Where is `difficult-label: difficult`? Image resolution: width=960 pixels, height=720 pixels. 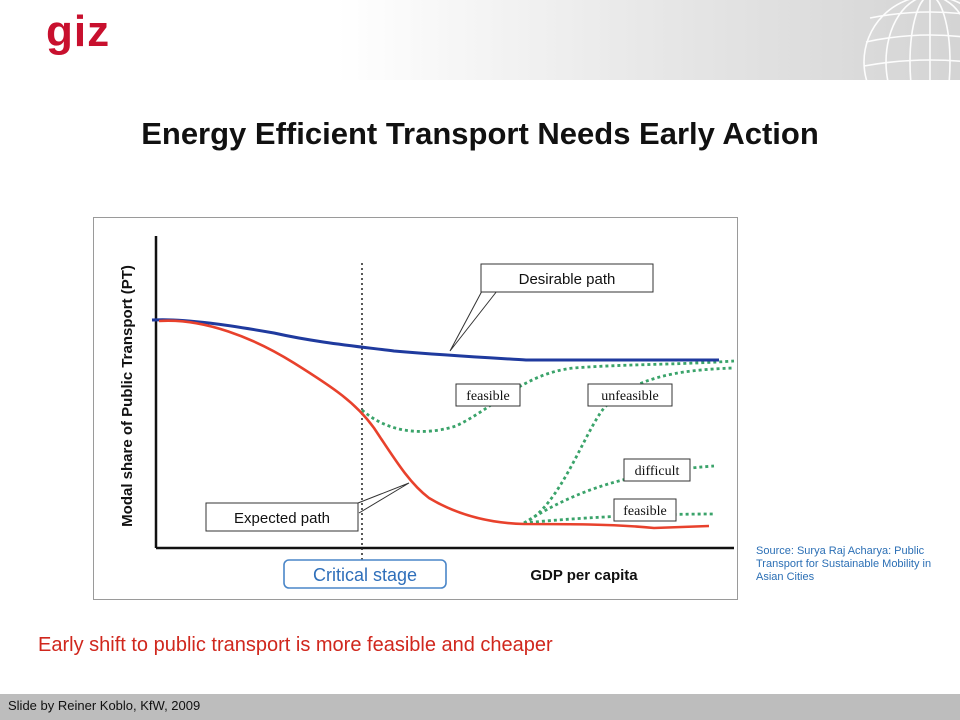 difficult-label: difficult is located at coordinates (657, 471).